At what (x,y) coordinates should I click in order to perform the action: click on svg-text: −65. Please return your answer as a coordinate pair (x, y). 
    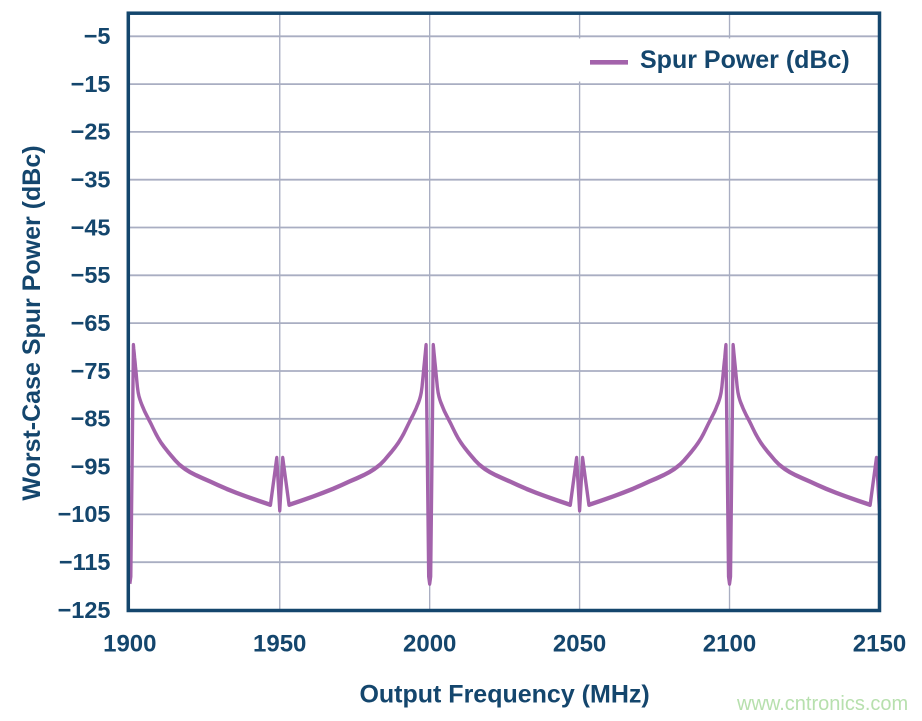
    Looking at the image, I should click on (91, 323).